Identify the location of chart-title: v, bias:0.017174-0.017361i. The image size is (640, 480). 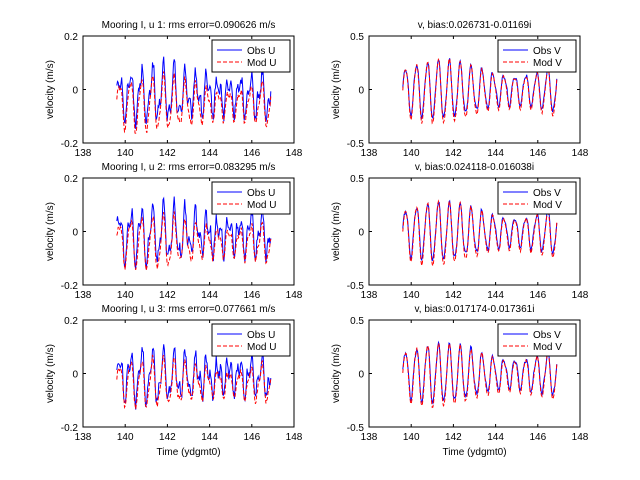
(475, 309).